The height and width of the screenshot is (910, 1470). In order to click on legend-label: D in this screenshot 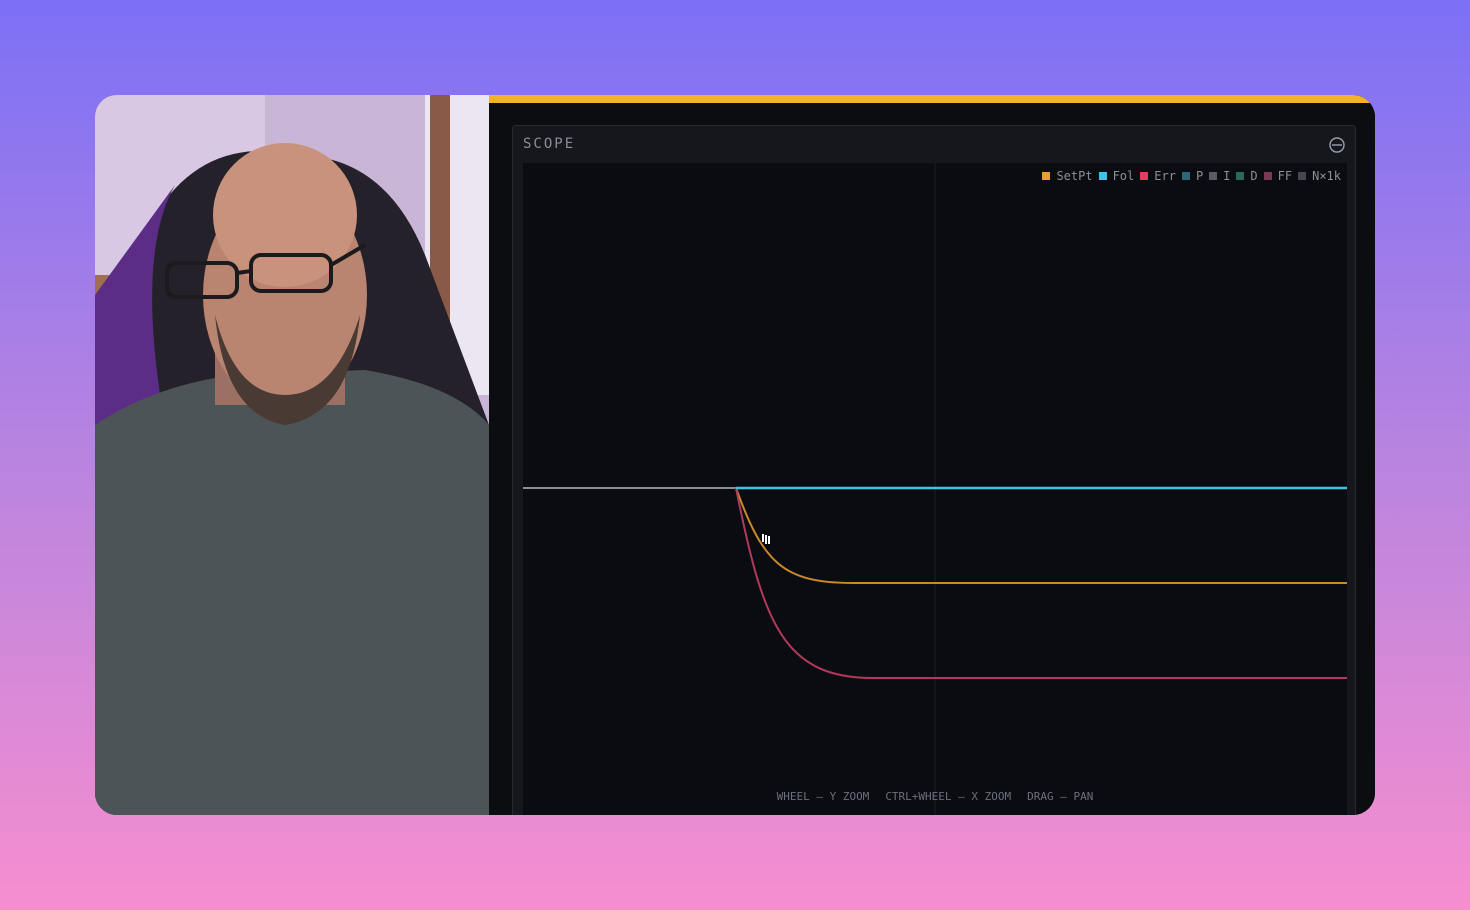, I will do `click(1254, 176)`.